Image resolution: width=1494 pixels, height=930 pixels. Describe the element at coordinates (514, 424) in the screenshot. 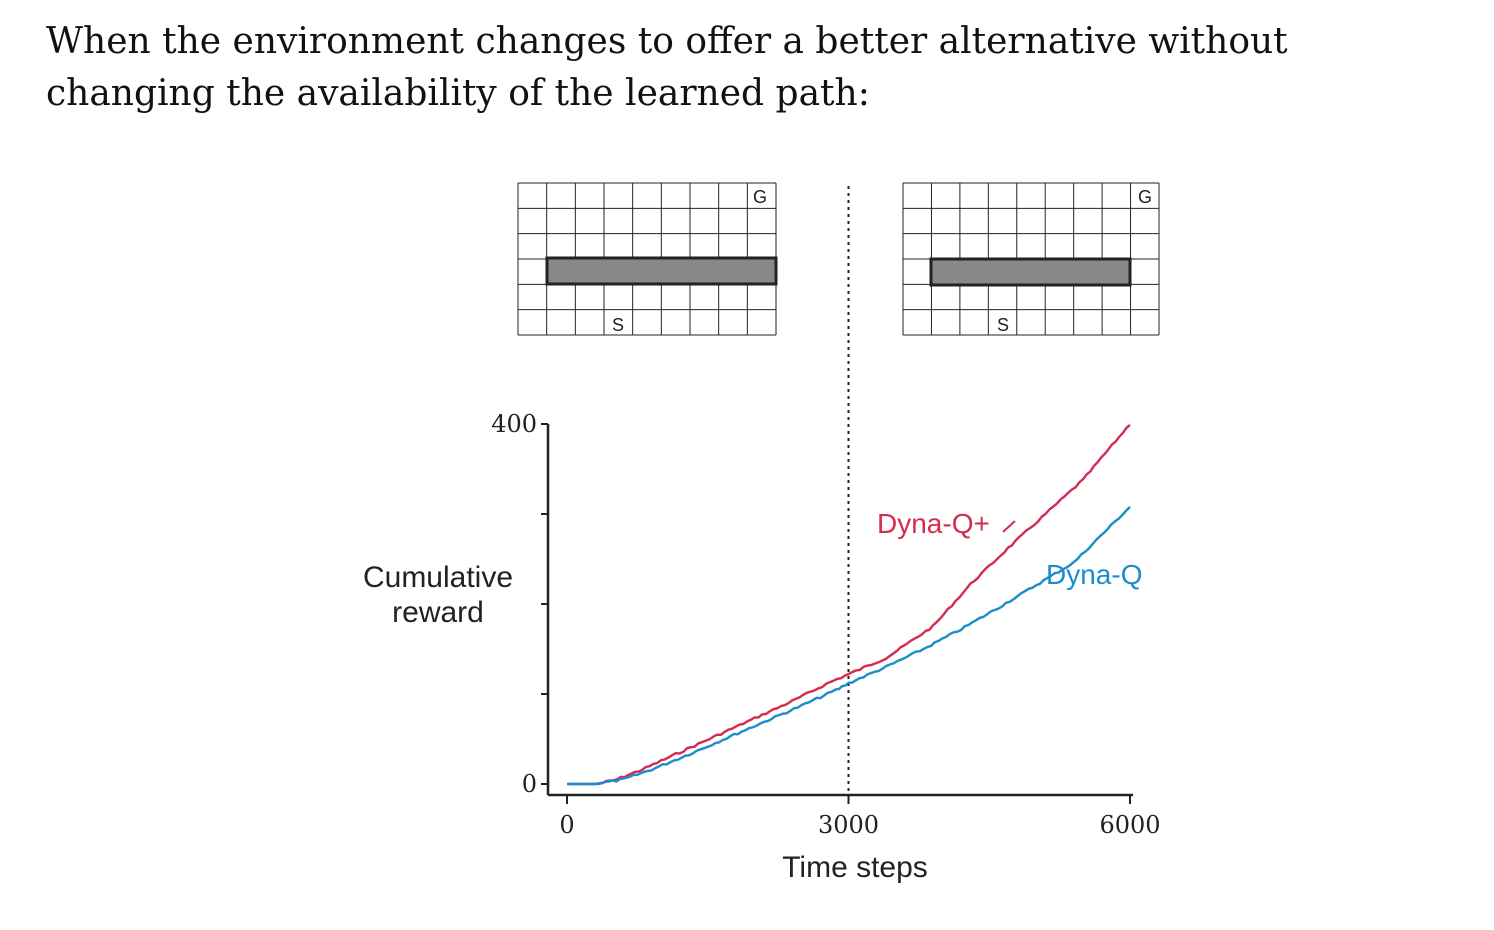

I see `y-tick-label: 400` at that location.